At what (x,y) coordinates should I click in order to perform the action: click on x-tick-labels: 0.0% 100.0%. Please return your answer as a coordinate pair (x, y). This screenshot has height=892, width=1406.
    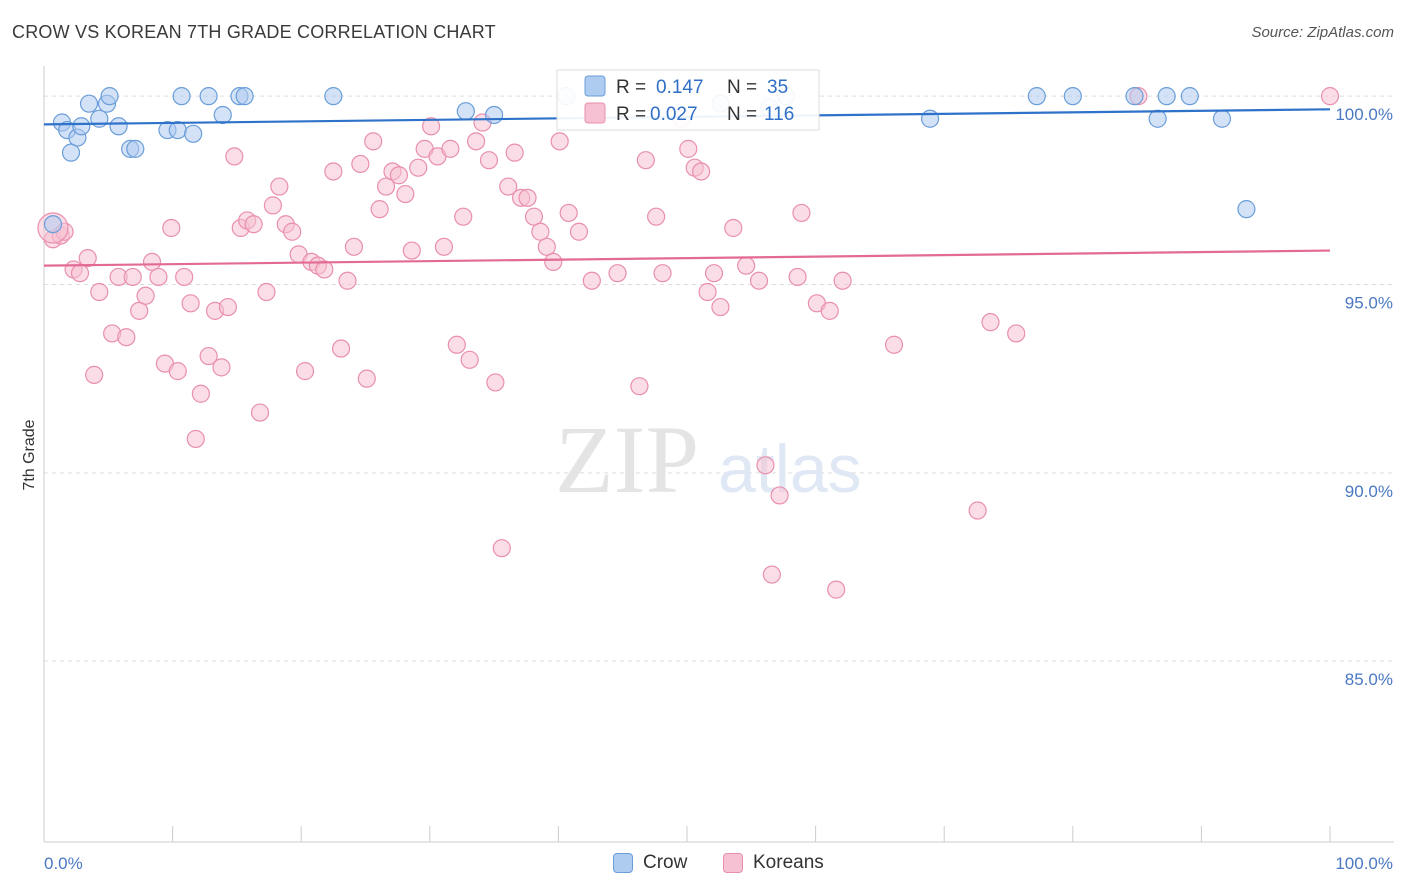
    Looking at the image, I should click on (718, 863).